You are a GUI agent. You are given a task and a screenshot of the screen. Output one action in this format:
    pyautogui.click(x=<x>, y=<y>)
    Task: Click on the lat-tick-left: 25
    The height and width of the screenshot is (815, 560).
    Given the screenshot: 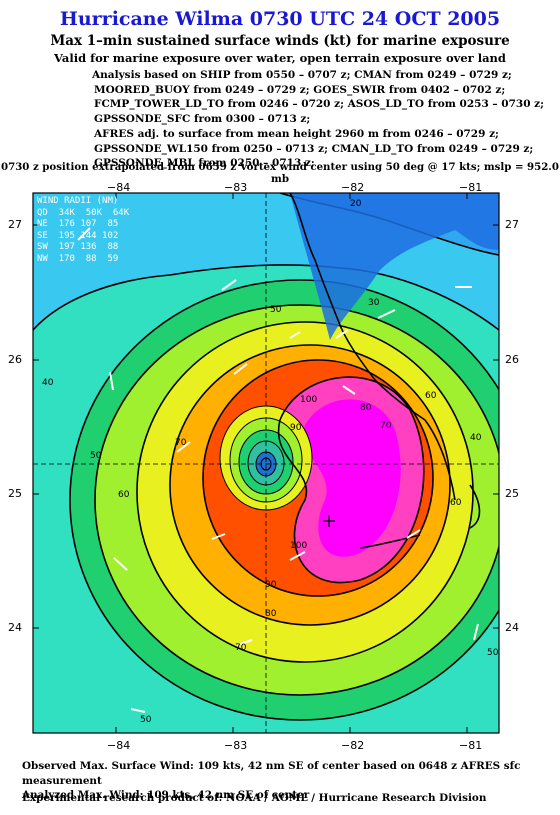 What is the action you would take?
    pyautogui.click(x=15, y=493)
    